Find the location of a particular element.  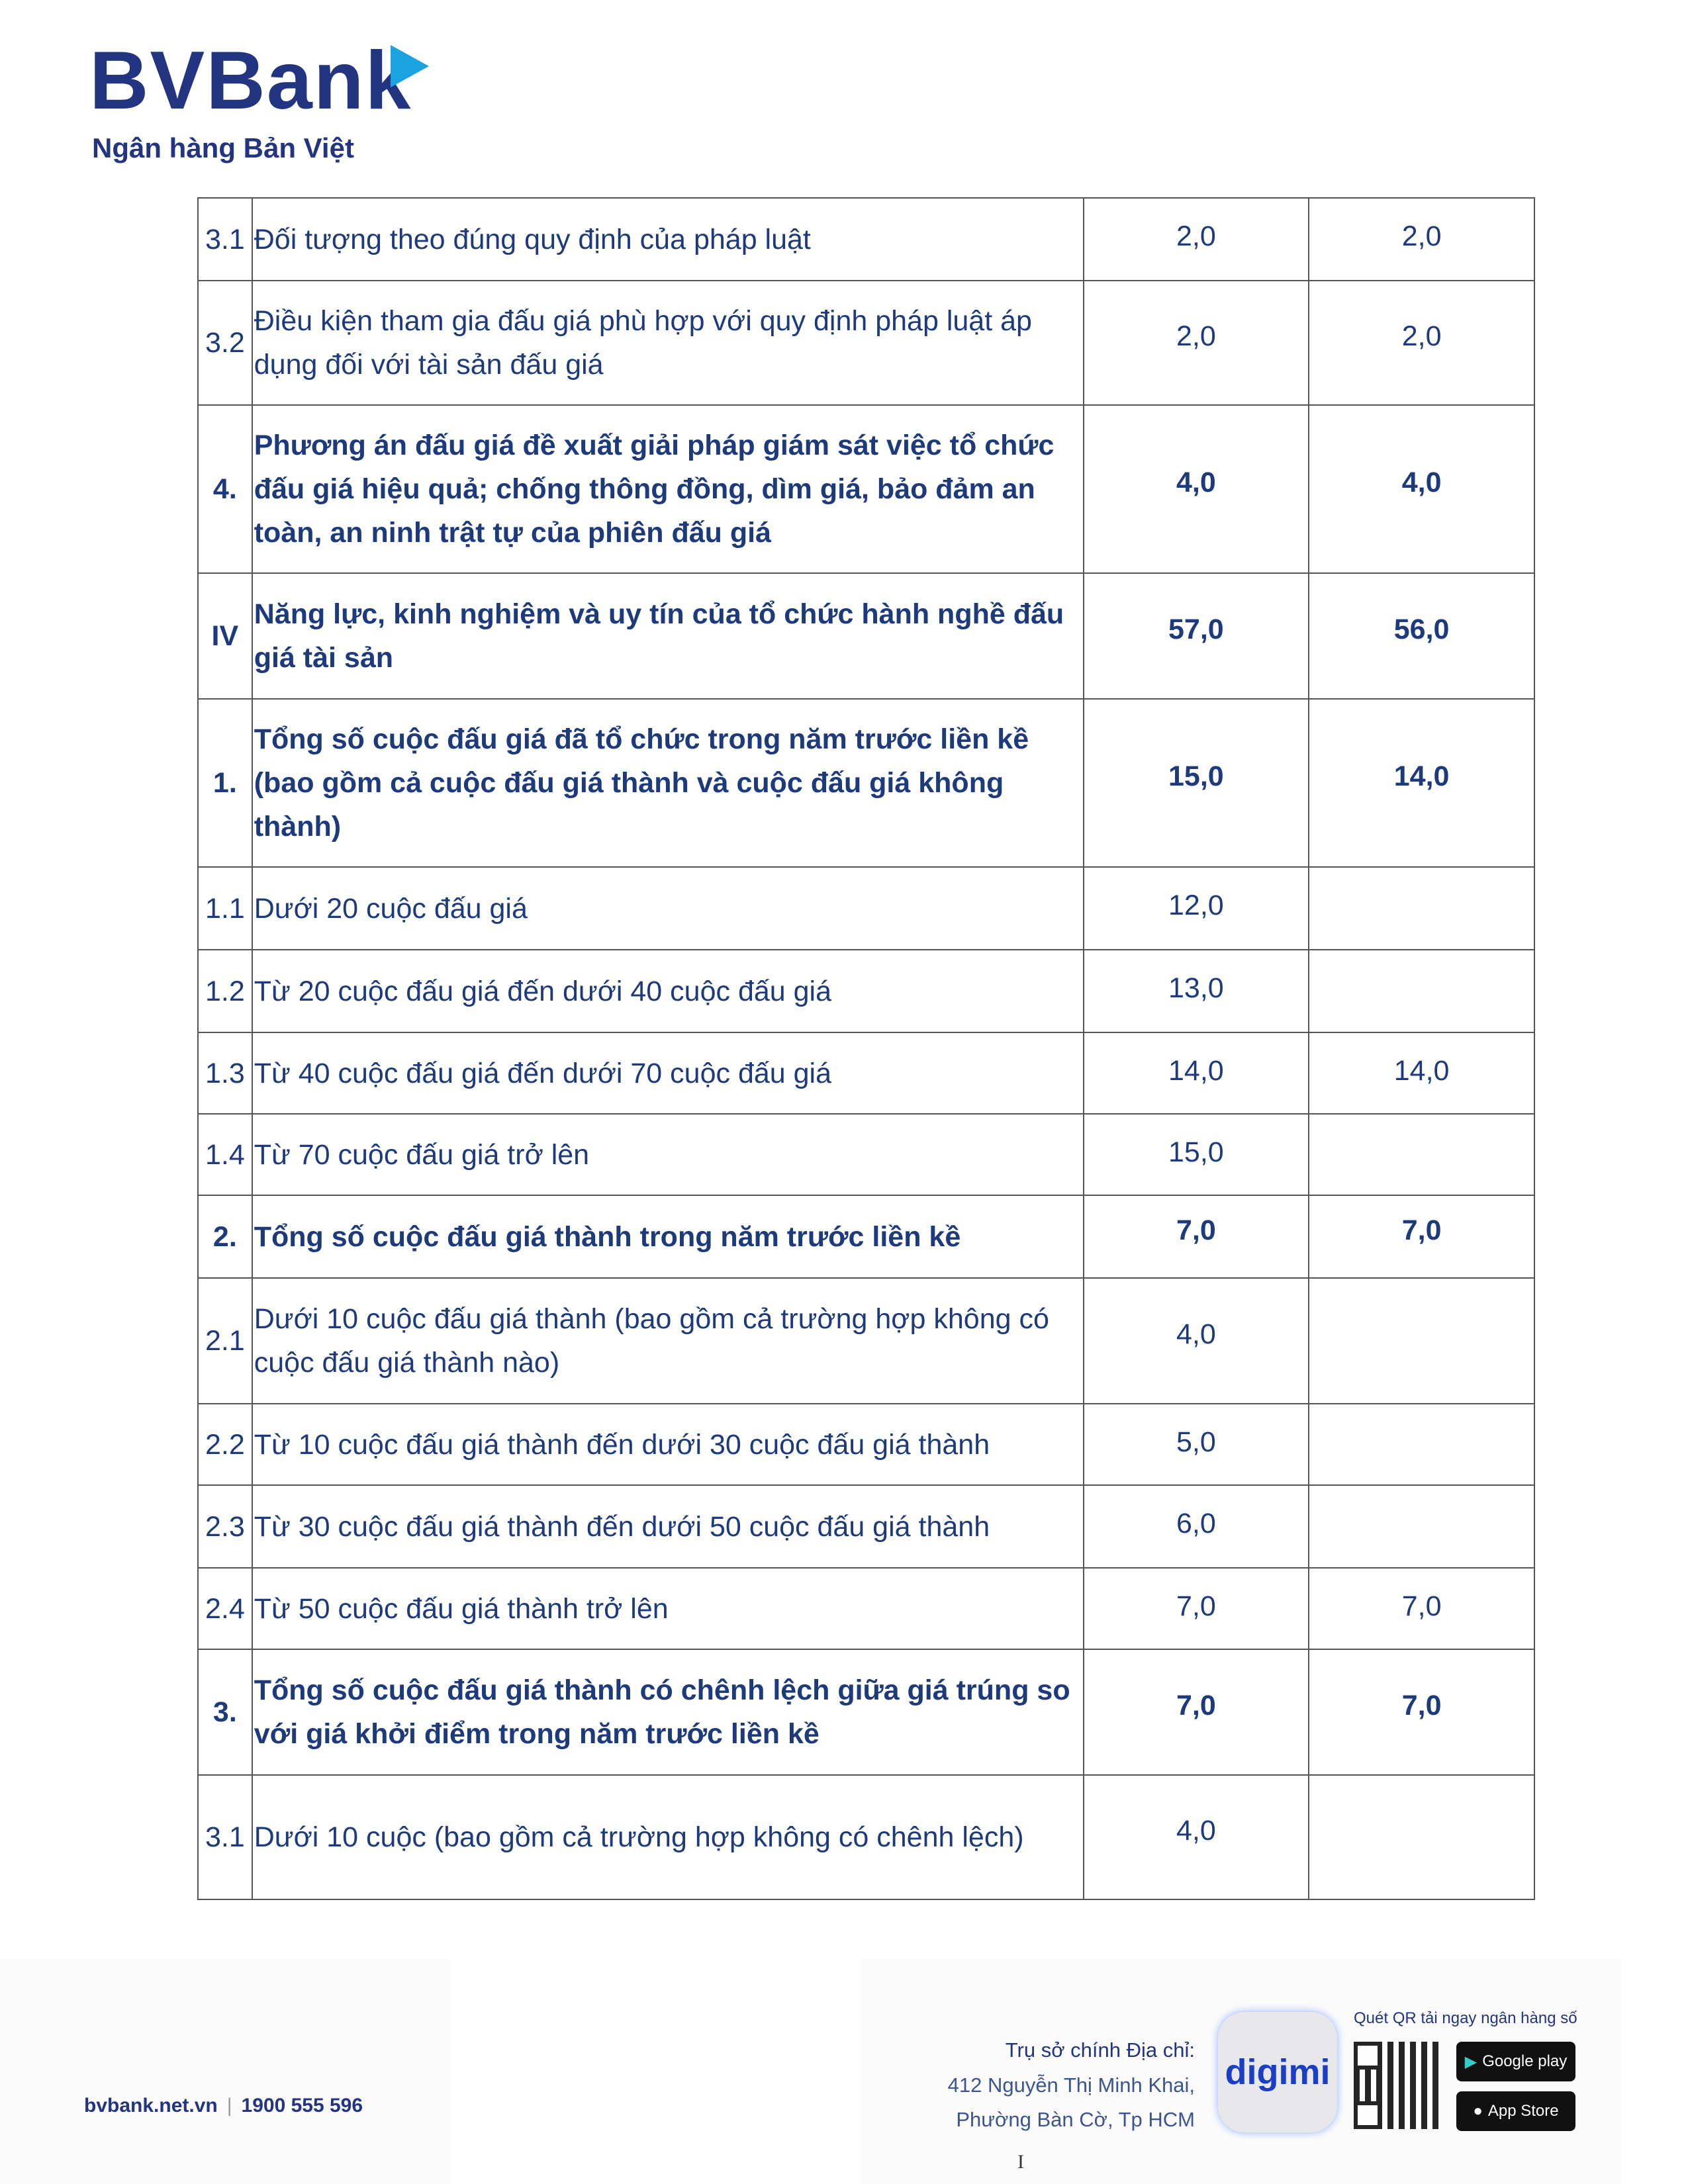

play-icon: ▶ is located at coordinates (1470, 2061).